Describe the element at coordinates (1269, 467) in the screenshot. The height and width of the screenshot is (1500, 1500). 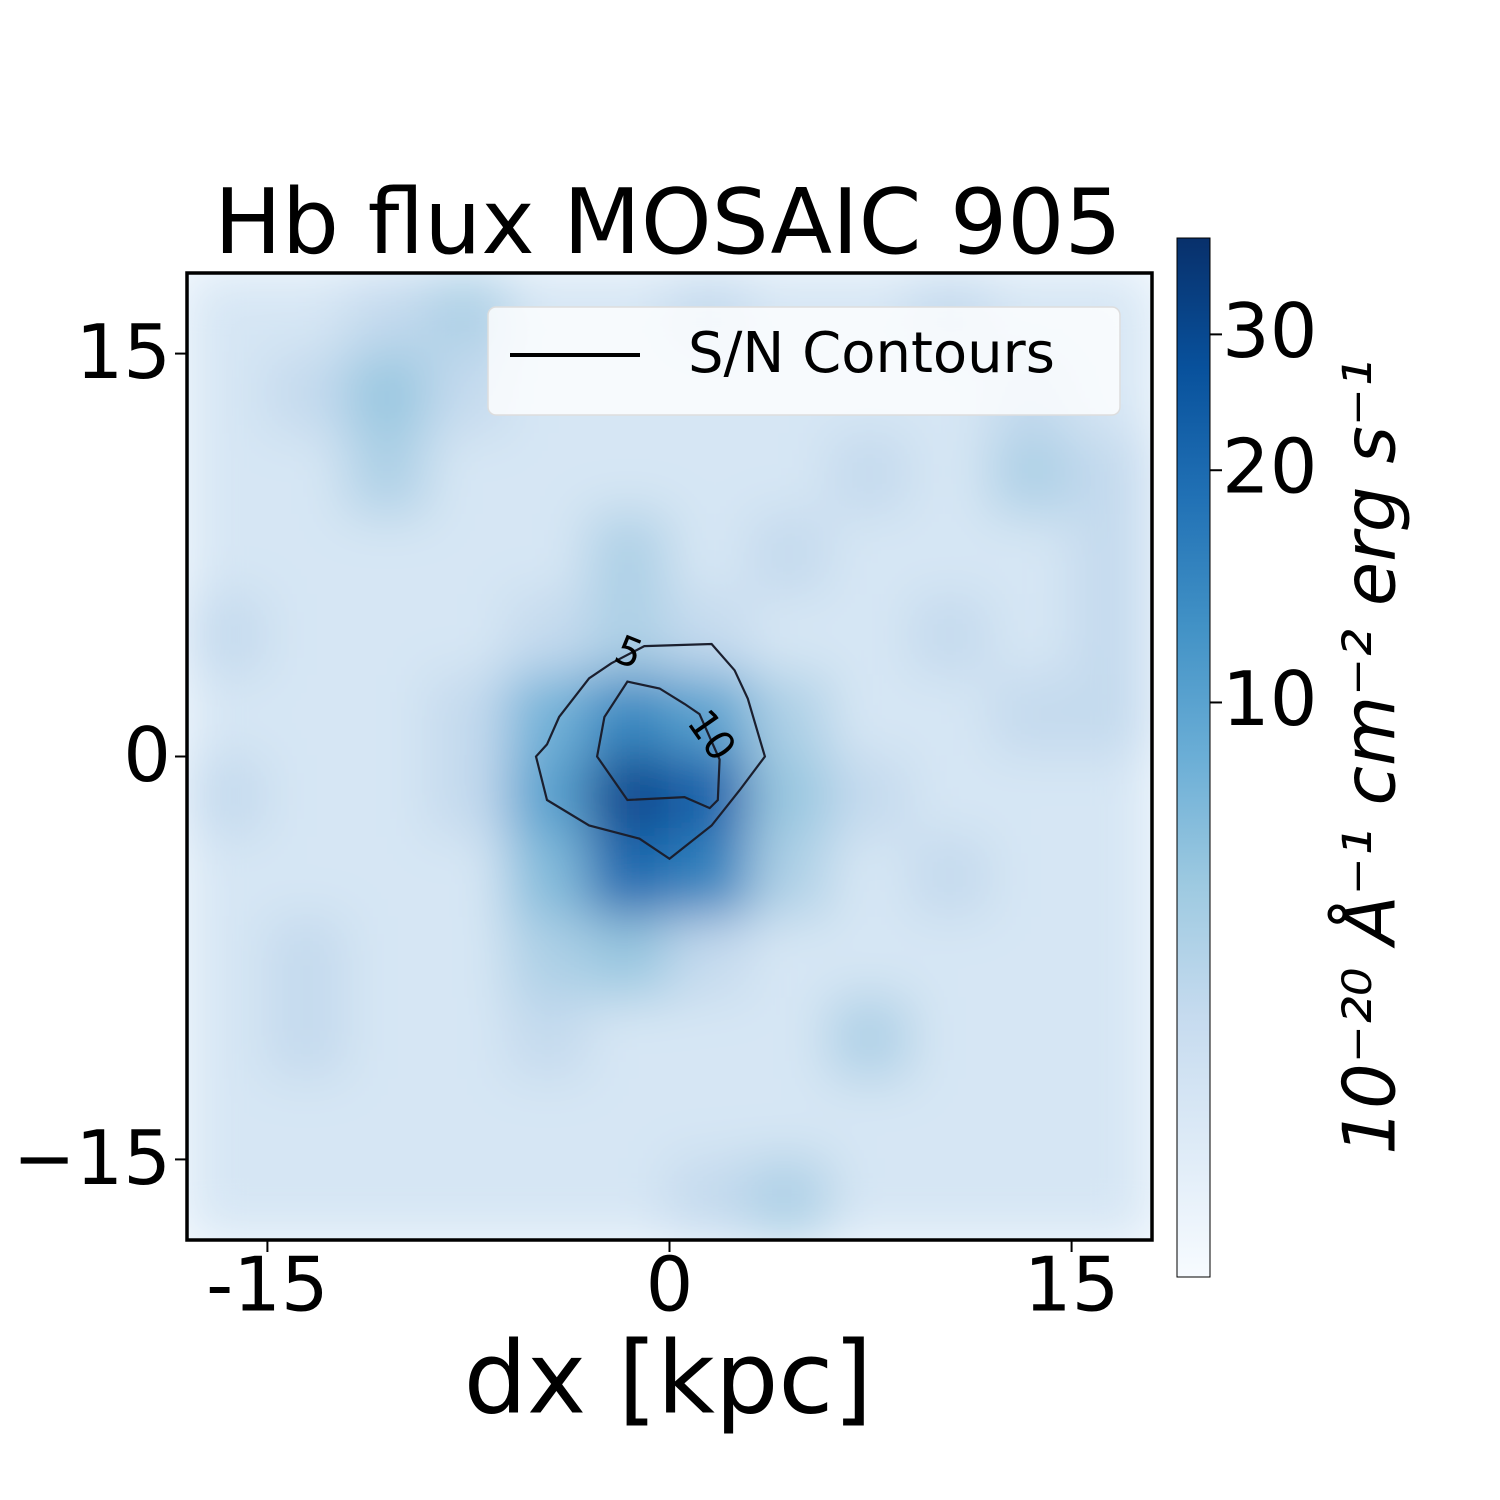
I see `colorbar-tick-label: 20` at that location.